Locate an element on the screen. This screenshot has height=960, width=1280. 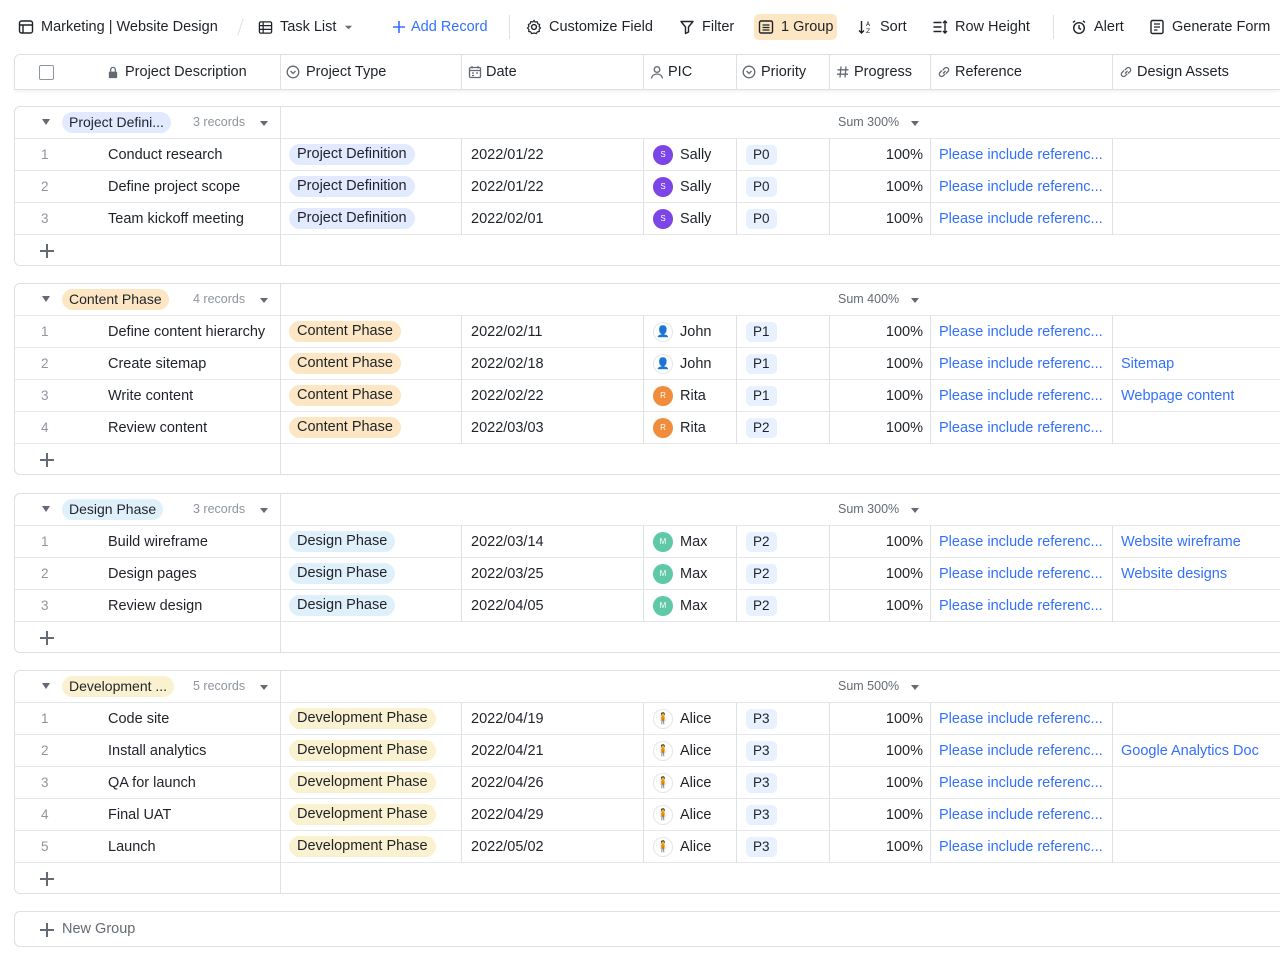
project-description-cell: Code site is located at coordinates (139, 718).